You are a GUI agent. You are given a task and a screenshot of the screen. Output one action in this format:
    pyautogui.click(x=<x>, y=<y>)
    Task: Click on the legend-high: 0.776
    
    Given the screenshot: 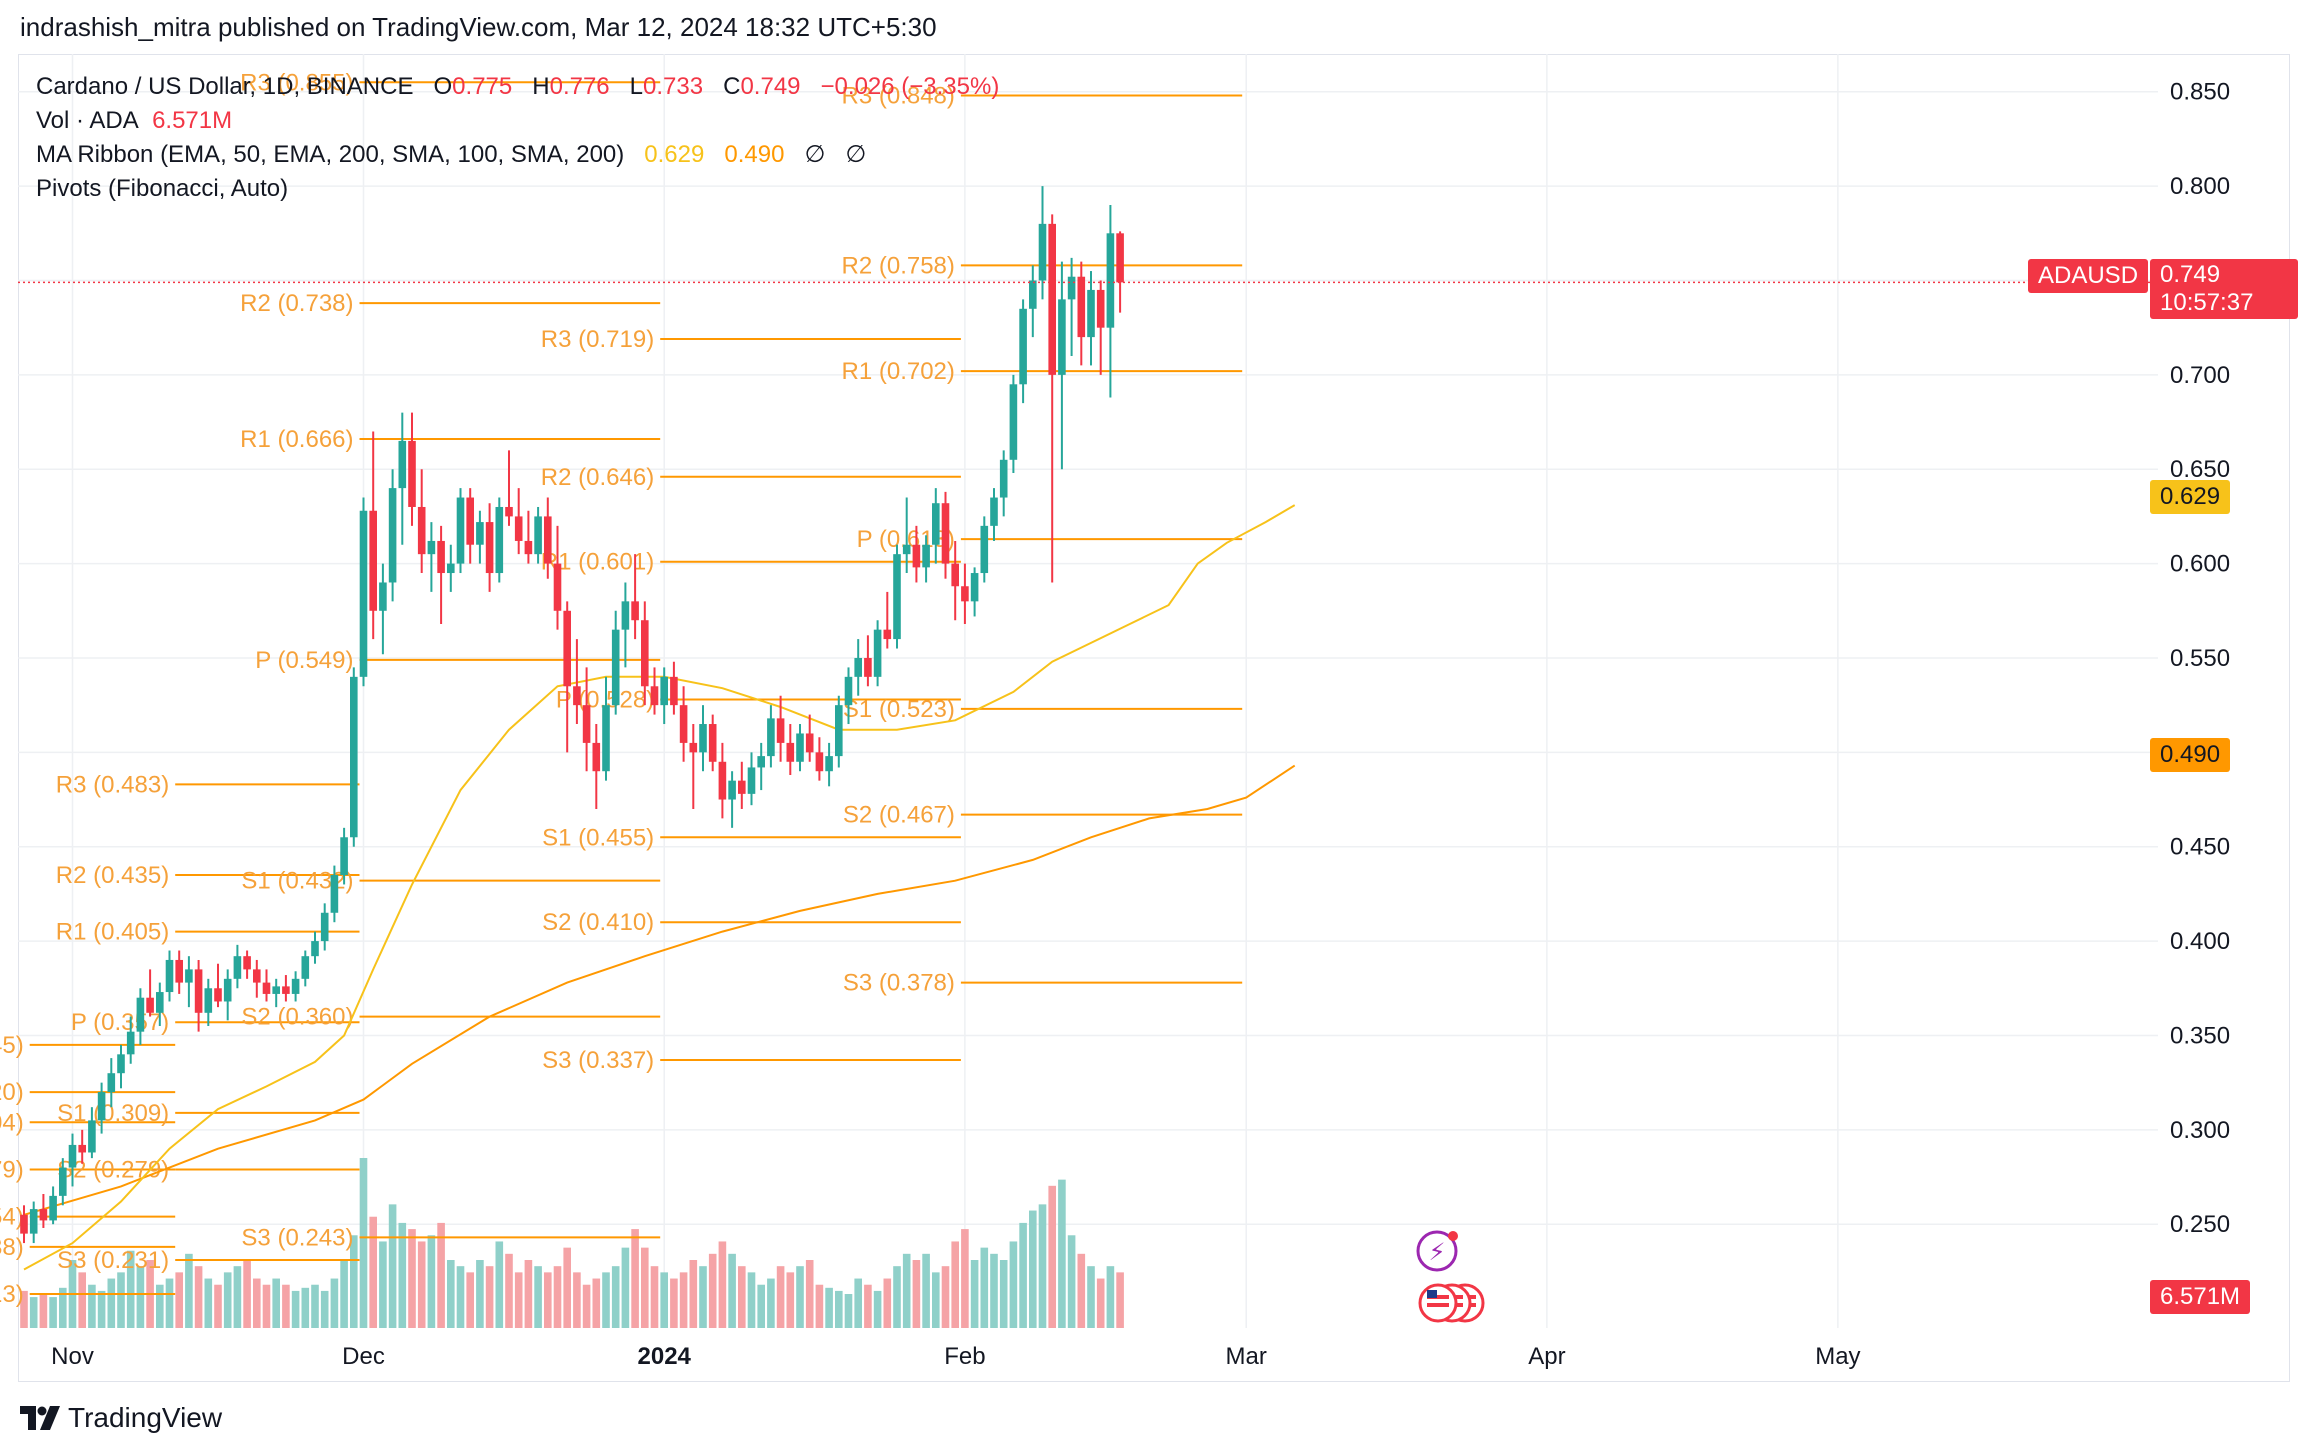 What is the action you would take?
    pyautogui.click(x=579, y=86)
    